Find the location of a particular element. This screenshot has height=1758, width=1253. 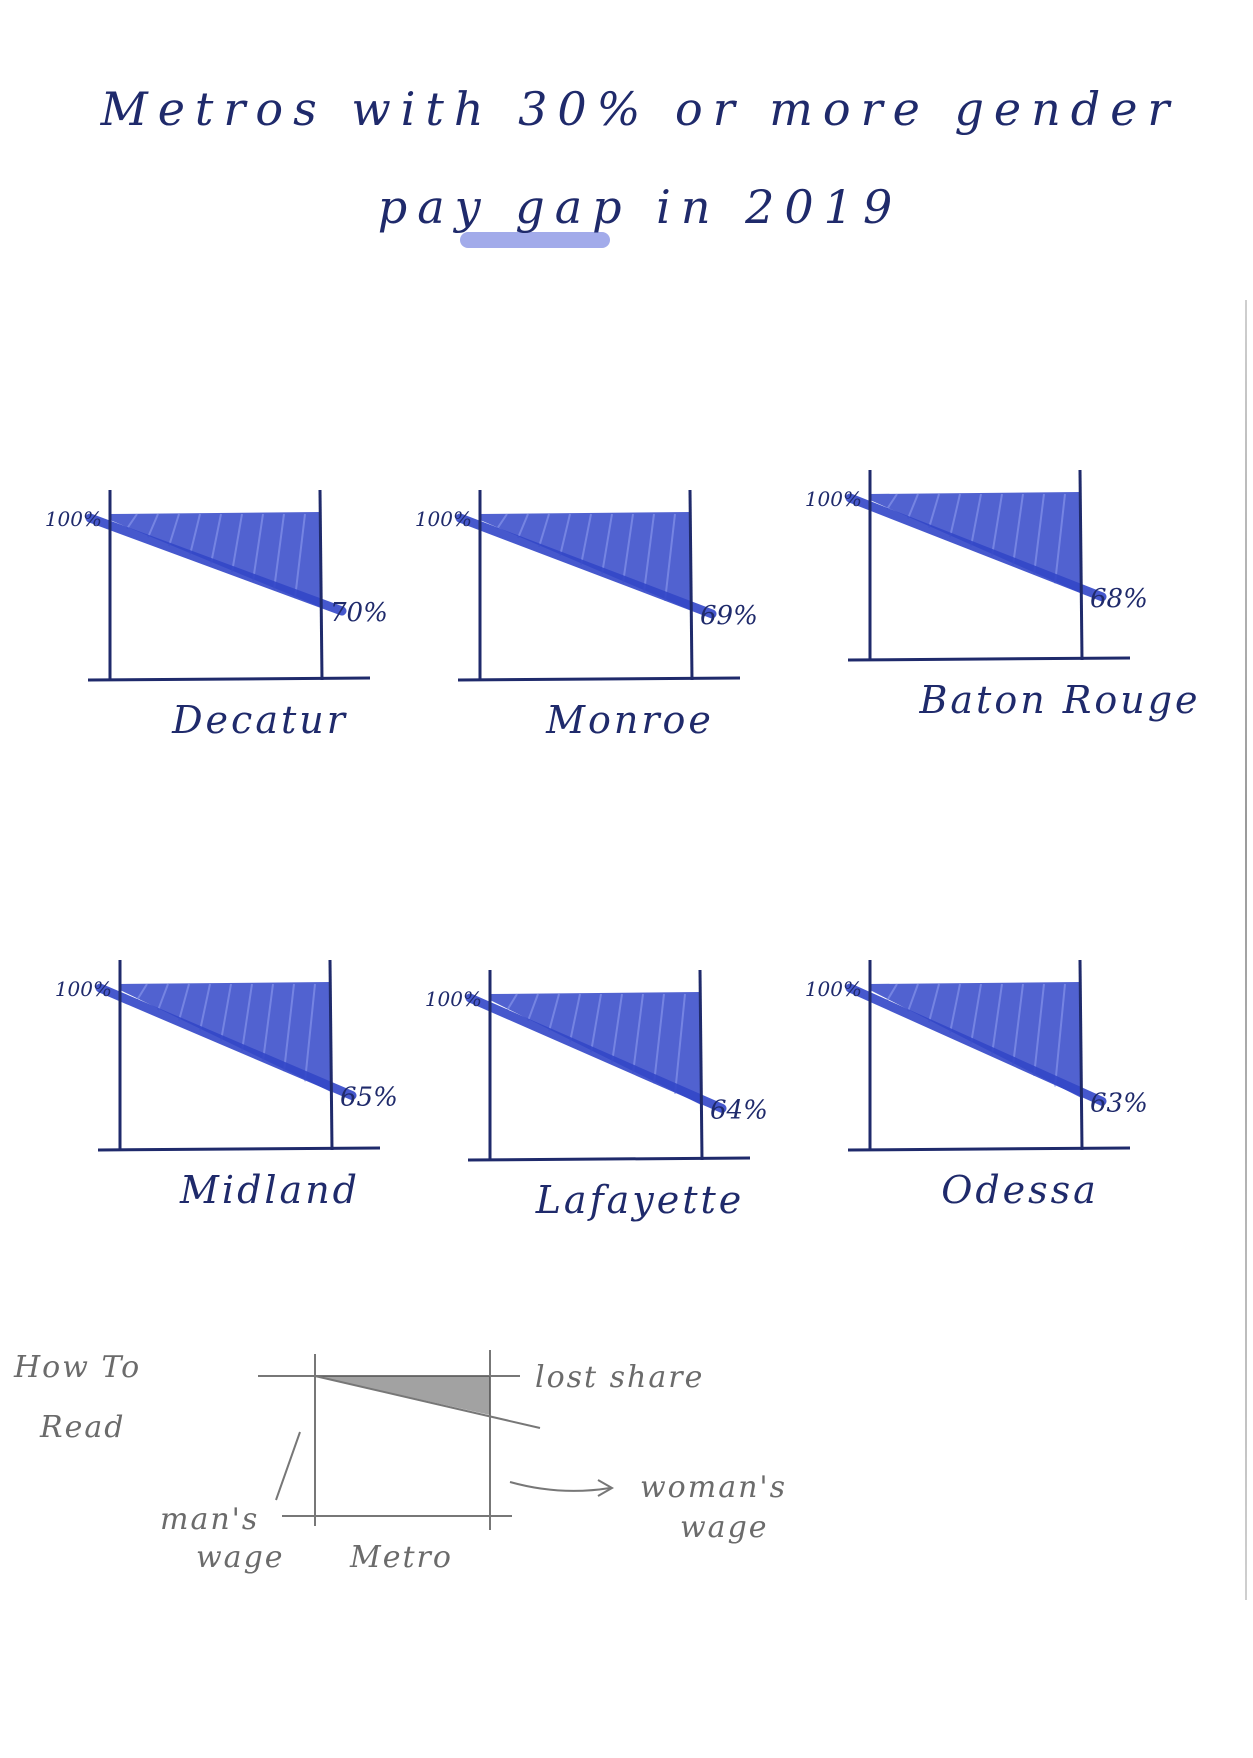

guide-heading-line-1: How To is located at coordinates (78, 1367).